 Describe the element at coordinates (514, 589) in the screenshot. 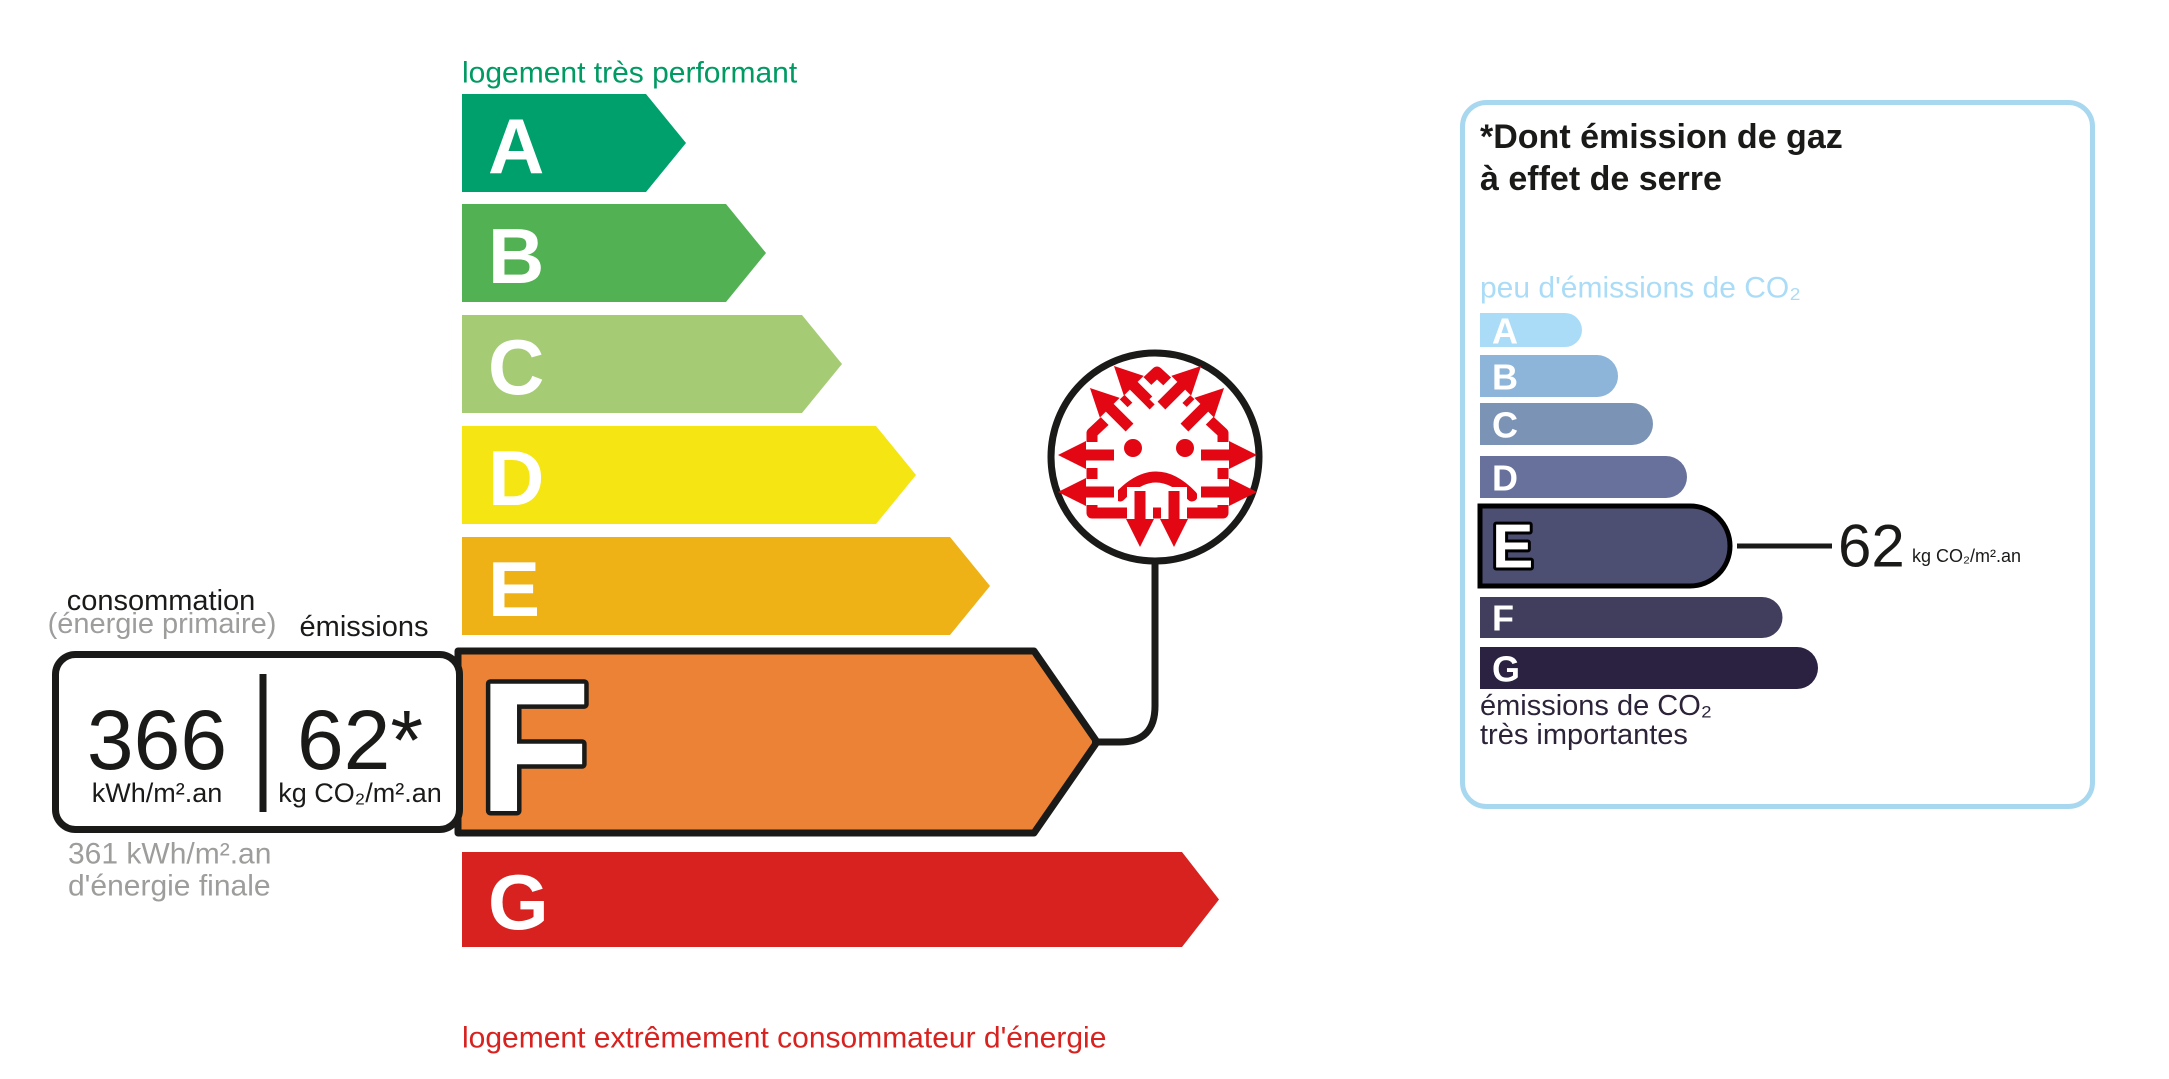

I see `energy-class-e-letter: E` at that location.